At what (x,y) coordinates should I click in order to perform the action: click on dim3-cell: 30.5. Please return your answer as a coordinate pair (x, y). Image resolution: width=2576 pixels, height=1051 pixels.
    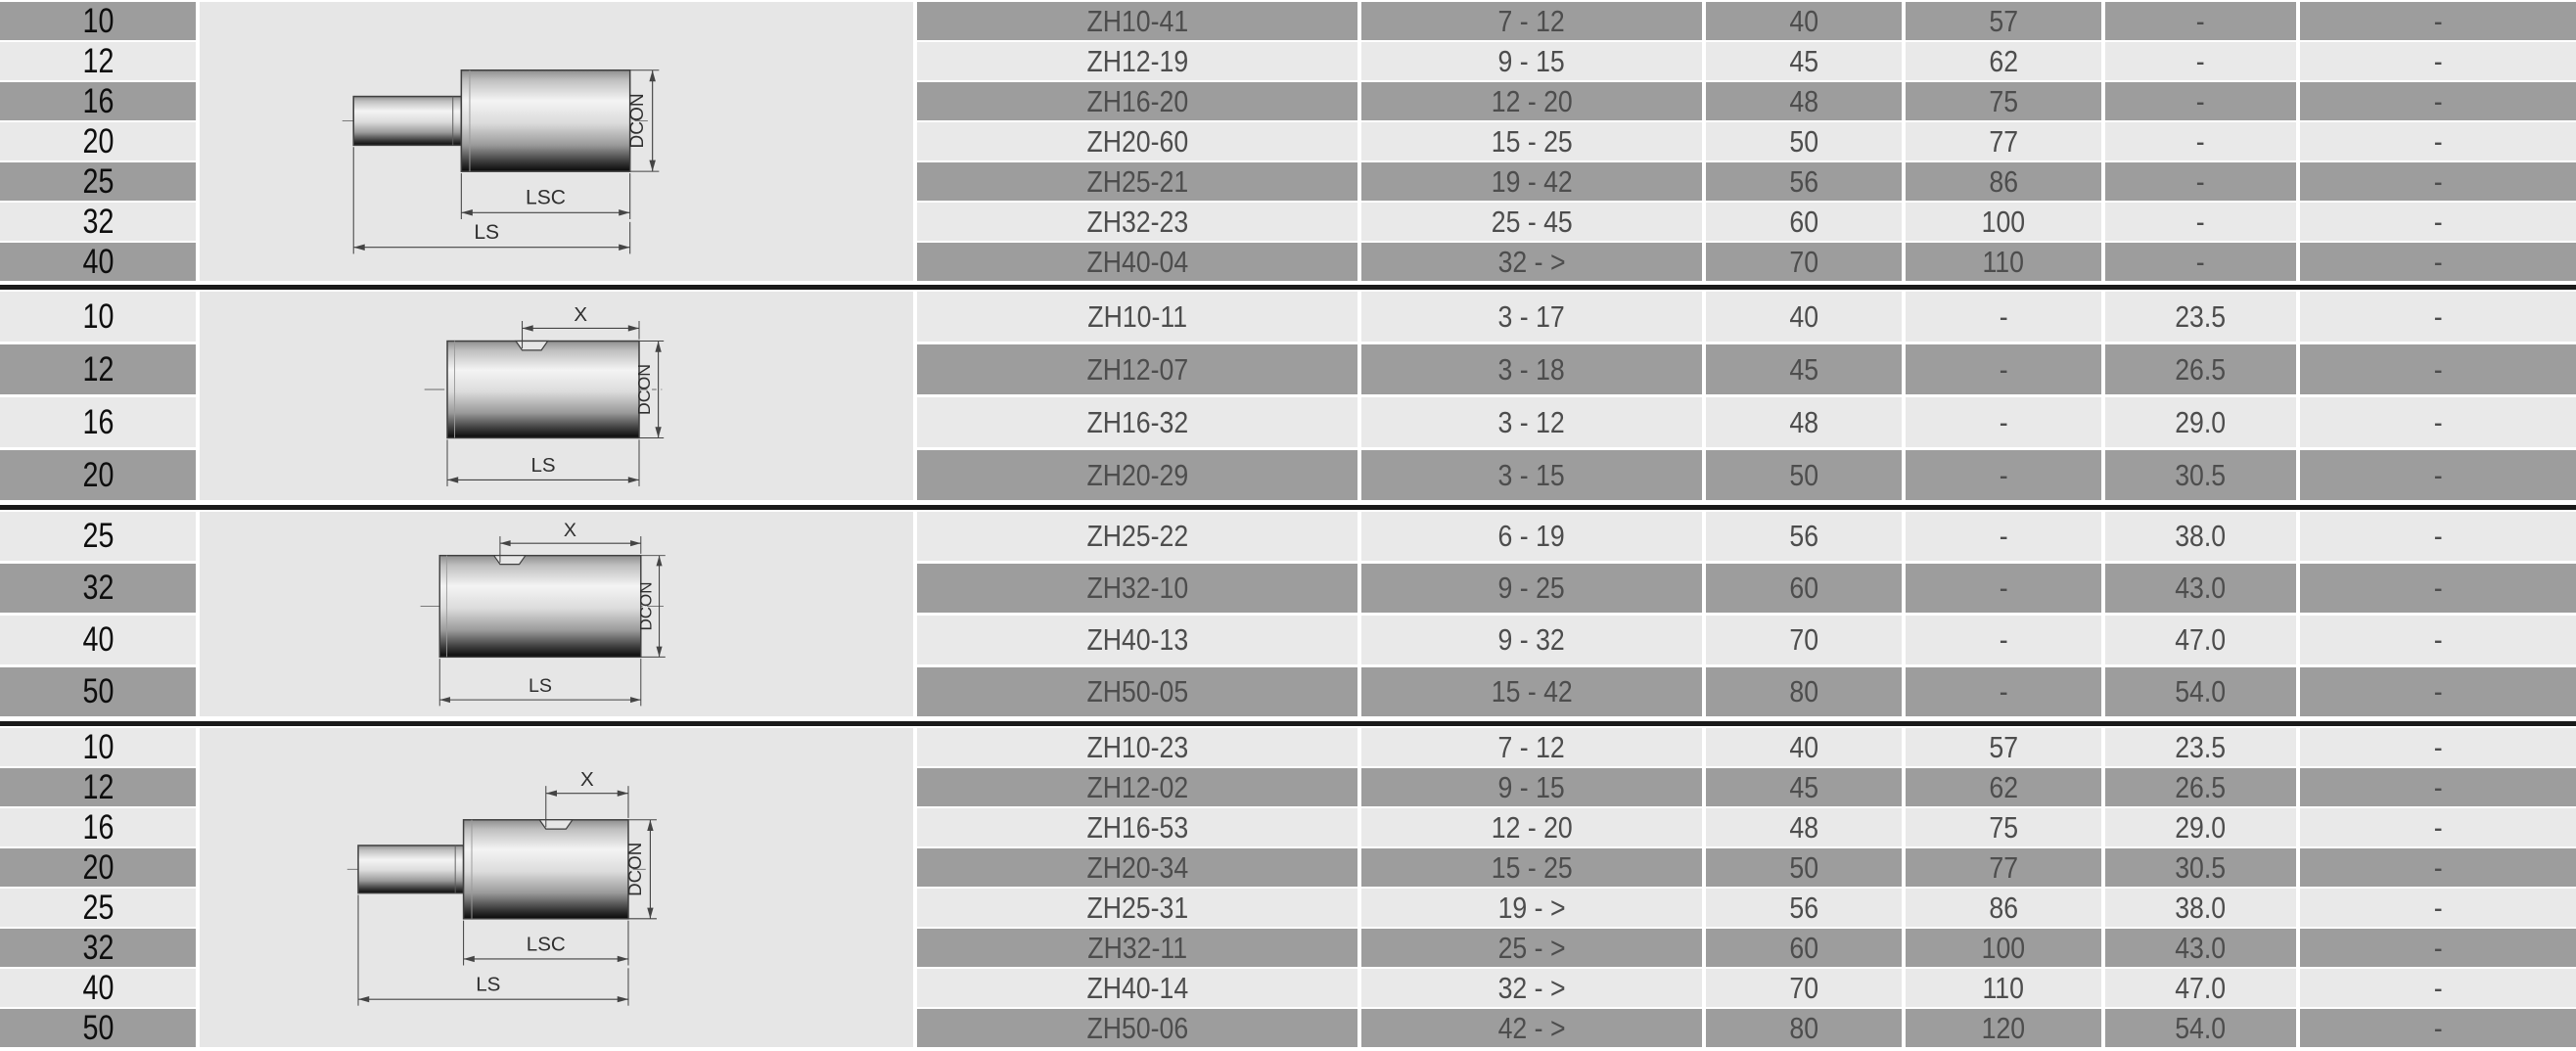
    Looking at the image, I should click on (2201, 867).